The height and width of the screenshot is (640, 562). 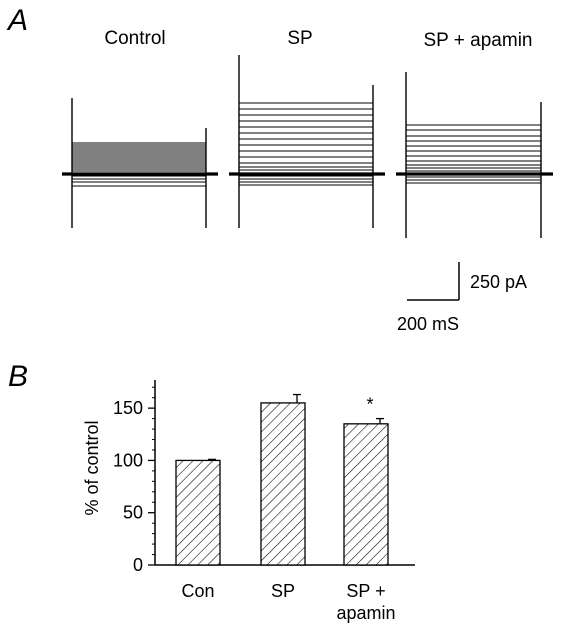 I want to click on y-tick-label: 0, so click(x=138, y=565).